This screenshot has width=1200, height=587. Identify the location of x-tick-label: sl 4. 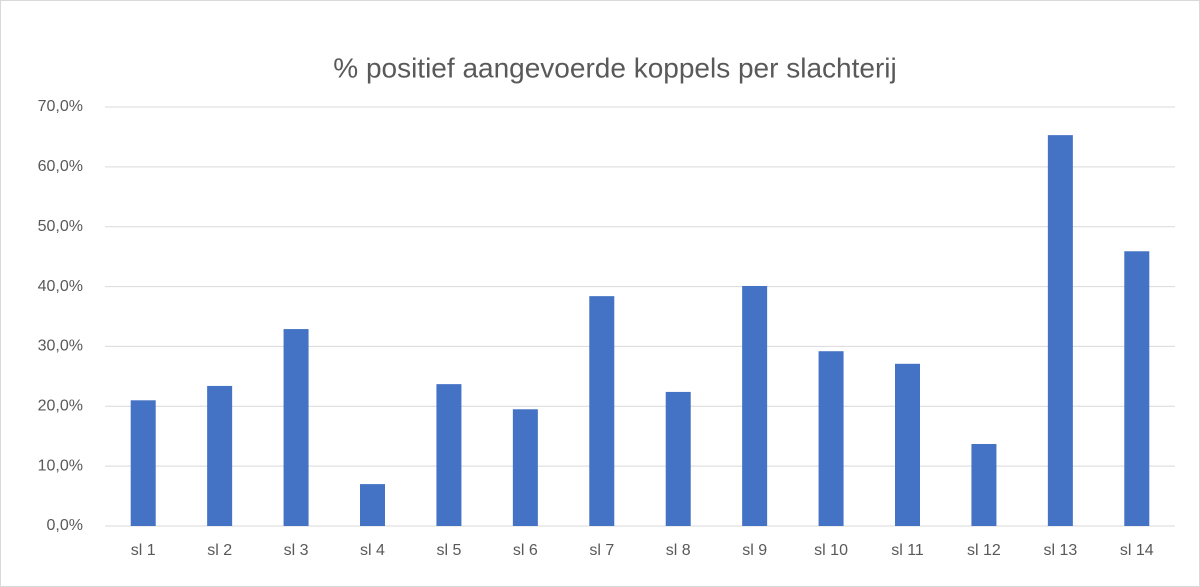
(372, 550).